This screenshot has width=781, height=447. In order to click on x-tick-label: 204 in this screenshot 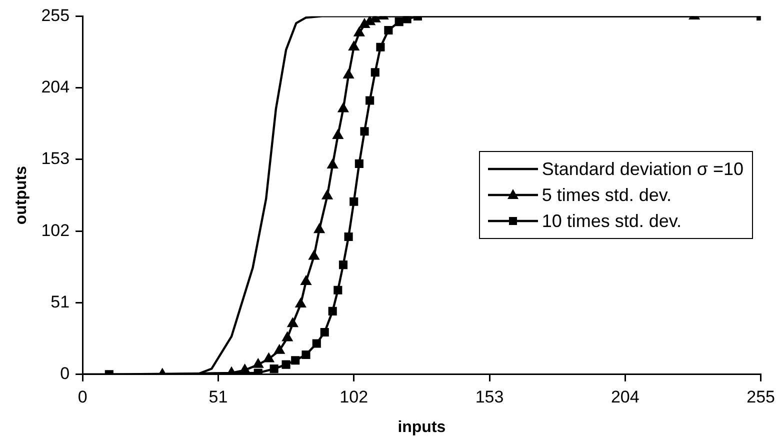, I will do `click(625, 396)`.